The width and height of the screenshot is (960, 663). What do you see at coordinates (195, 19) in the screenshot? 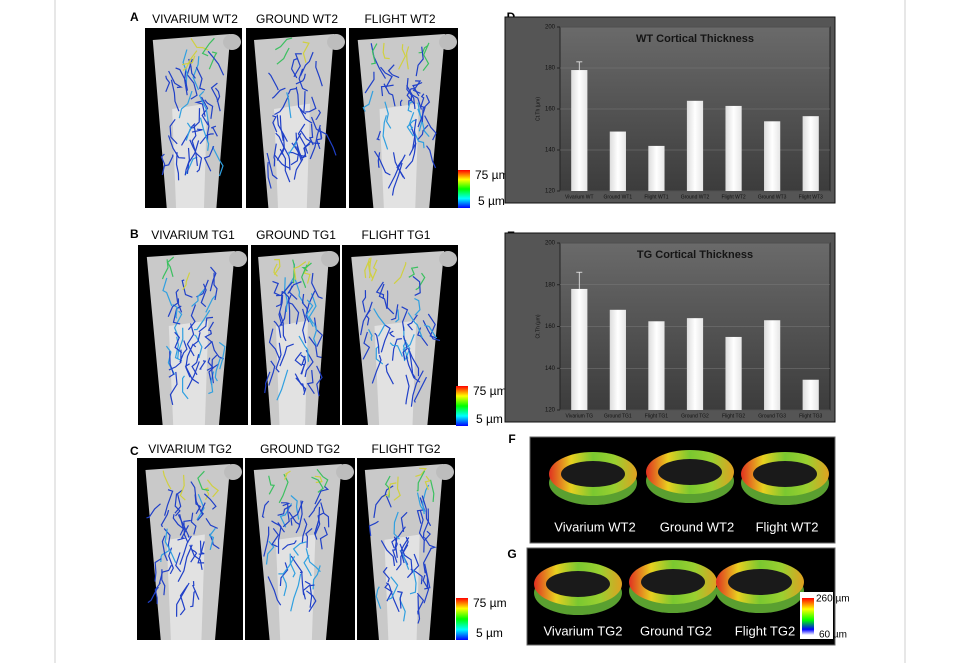
I see `panel-title: VIVARIUM WT2` at bounding box center [195, 19].